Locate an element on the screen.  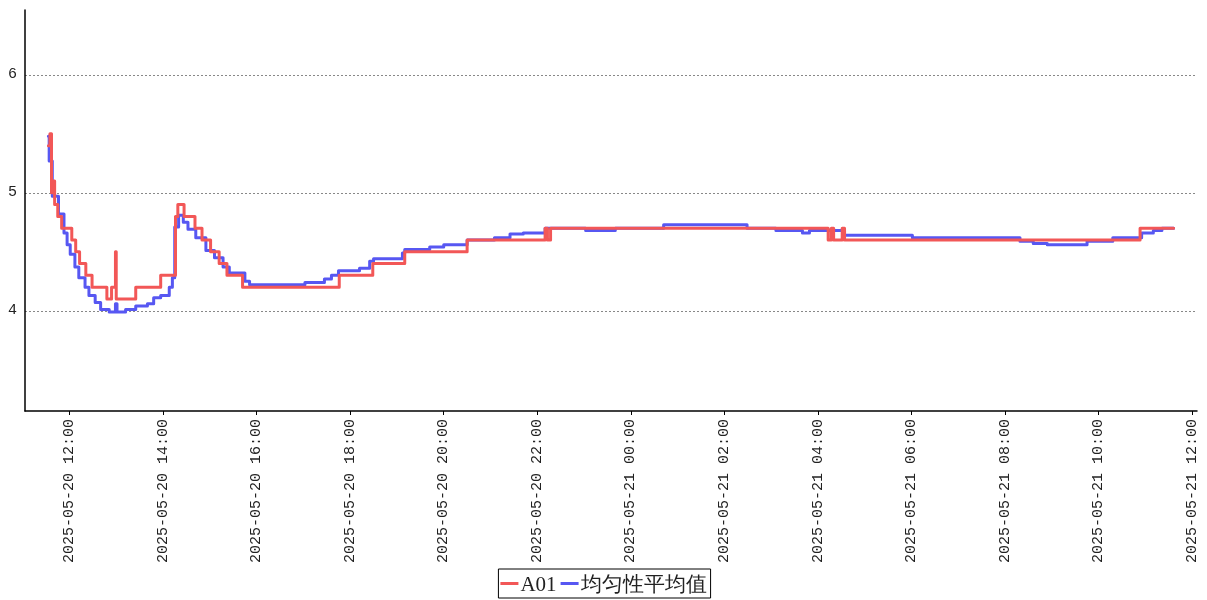
x-tick-label: 2025-05-21 08:00 is located at coordinates (1005, 491).